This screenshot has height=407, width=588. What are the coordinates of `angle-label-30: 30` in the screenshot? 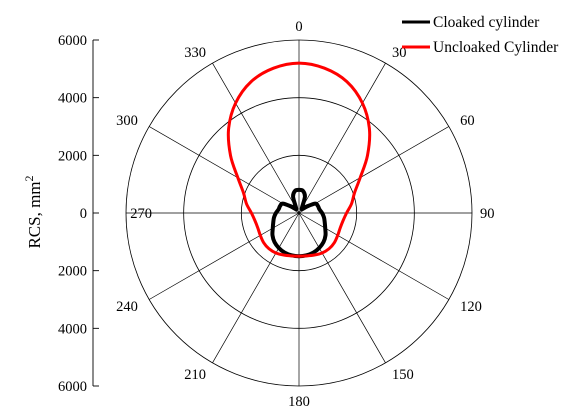 It's located at (399, 53).